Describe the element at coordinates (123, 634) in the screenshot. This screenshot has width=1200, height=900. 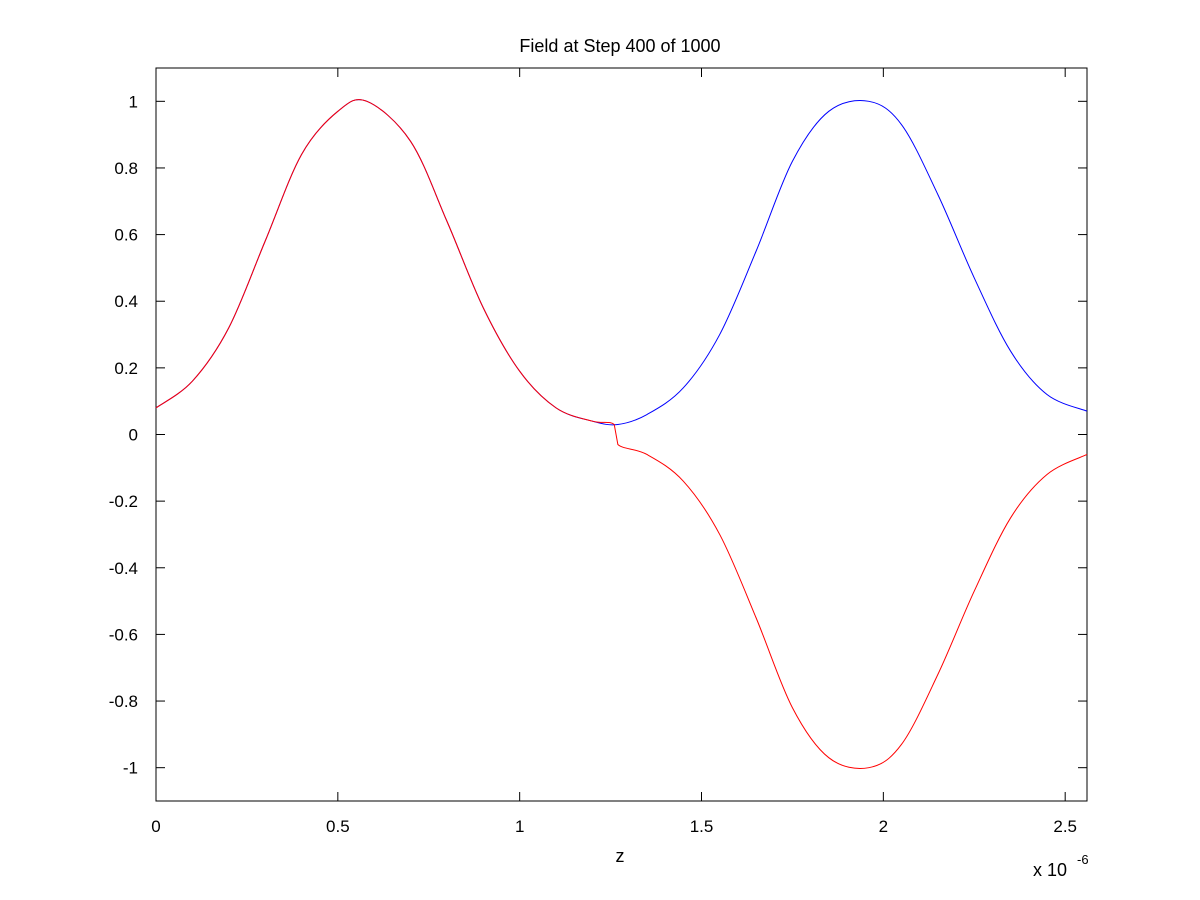
I see `y-tick-label: -0.6` at that location.